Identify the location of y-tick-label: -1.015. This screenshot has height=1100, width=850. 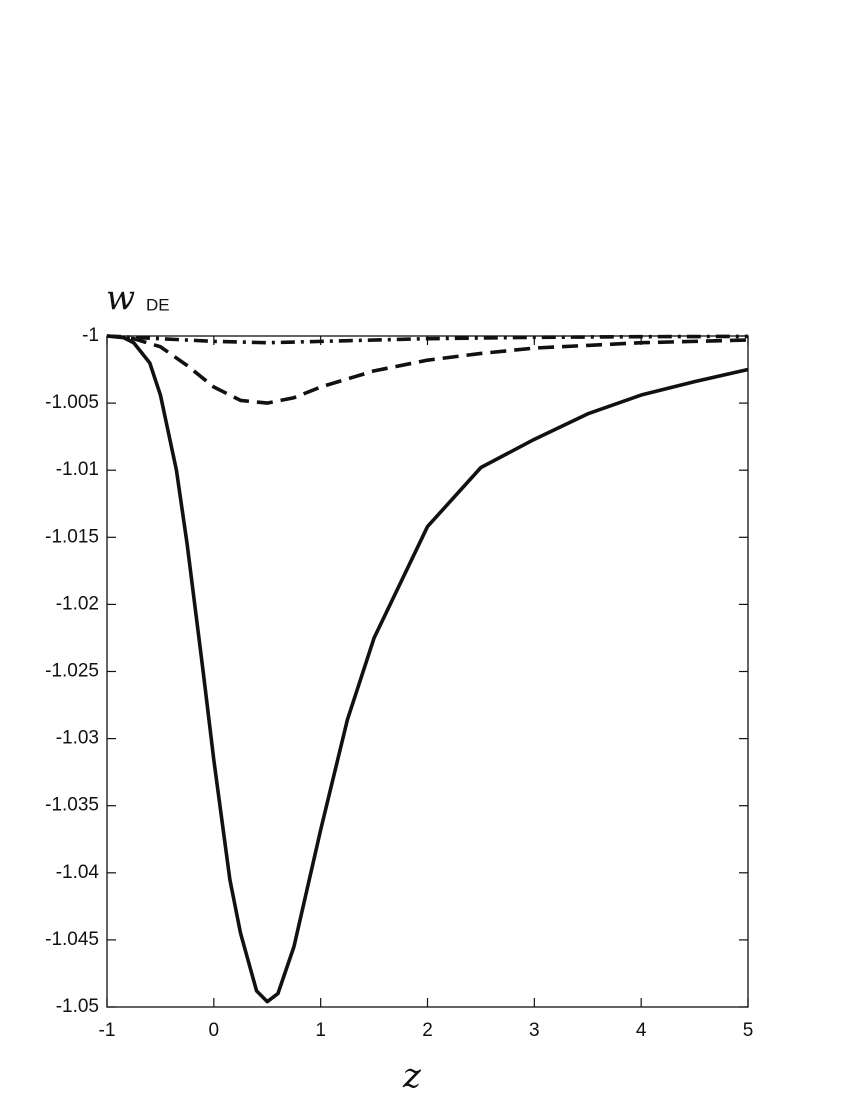
(72, 536).